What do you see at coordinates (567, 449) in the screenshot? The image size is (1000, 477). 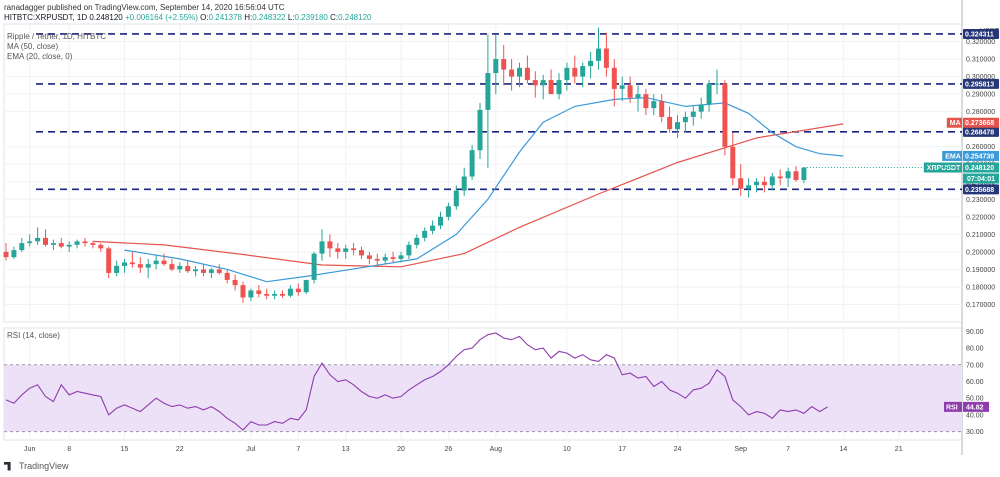 I see `x-tick-label: 10` at bounding box center [567, 449].